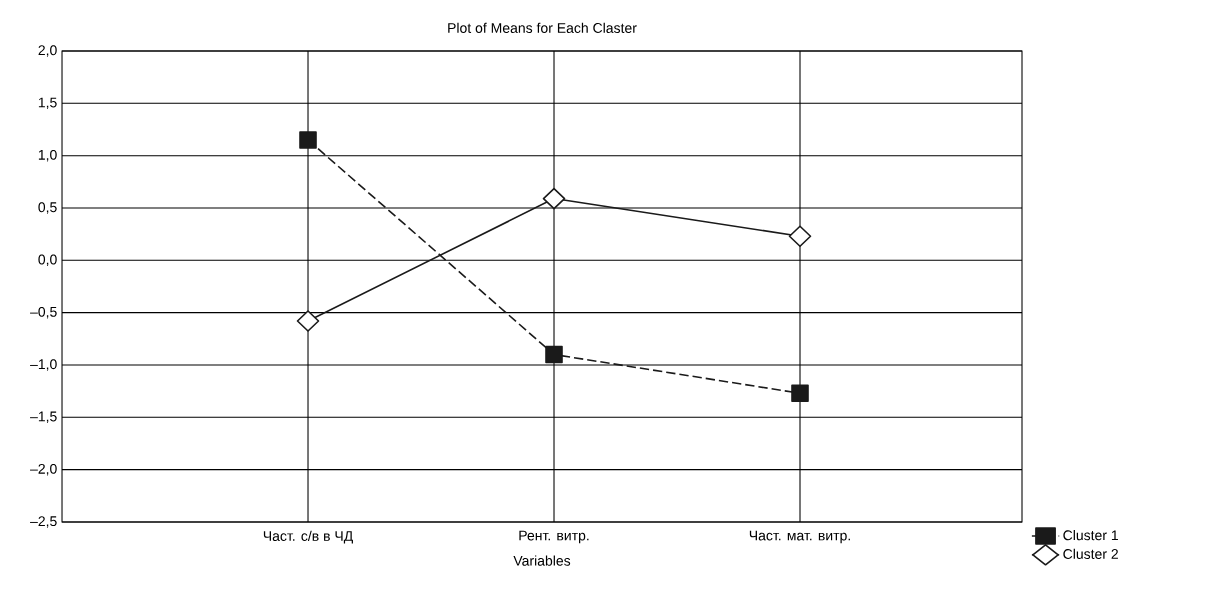  Describe the element at coordinates (554, 537) in the screenshot. I see `x-tick-label: Рент. витр.` at that location.